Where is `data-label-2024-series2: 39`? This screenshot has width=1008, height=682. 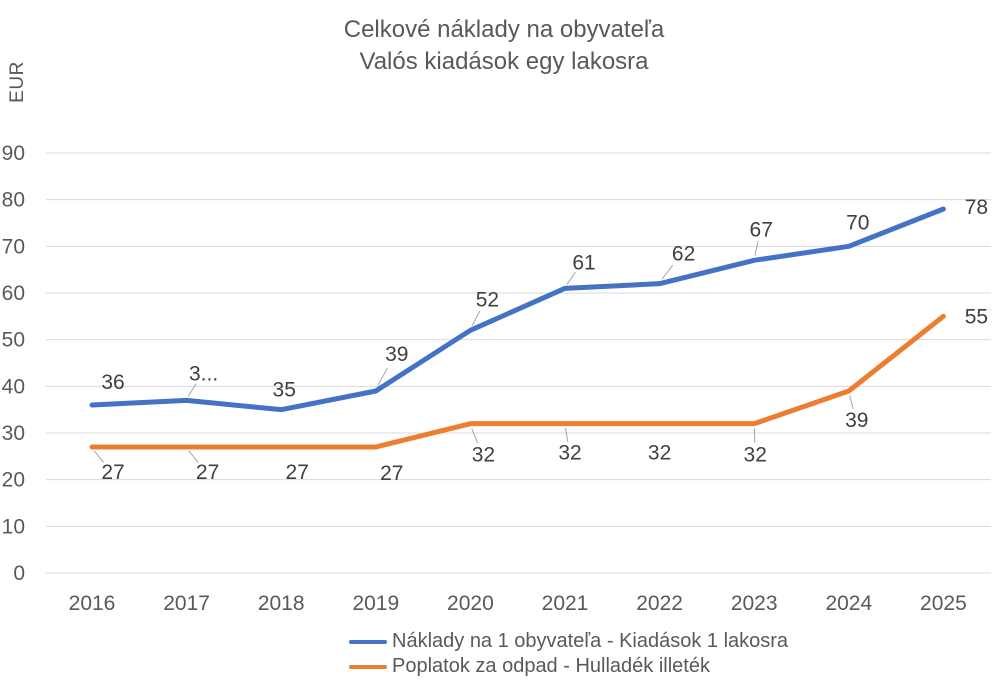
data-label-2024-series2: 39 is located at coordinates (856, 420).